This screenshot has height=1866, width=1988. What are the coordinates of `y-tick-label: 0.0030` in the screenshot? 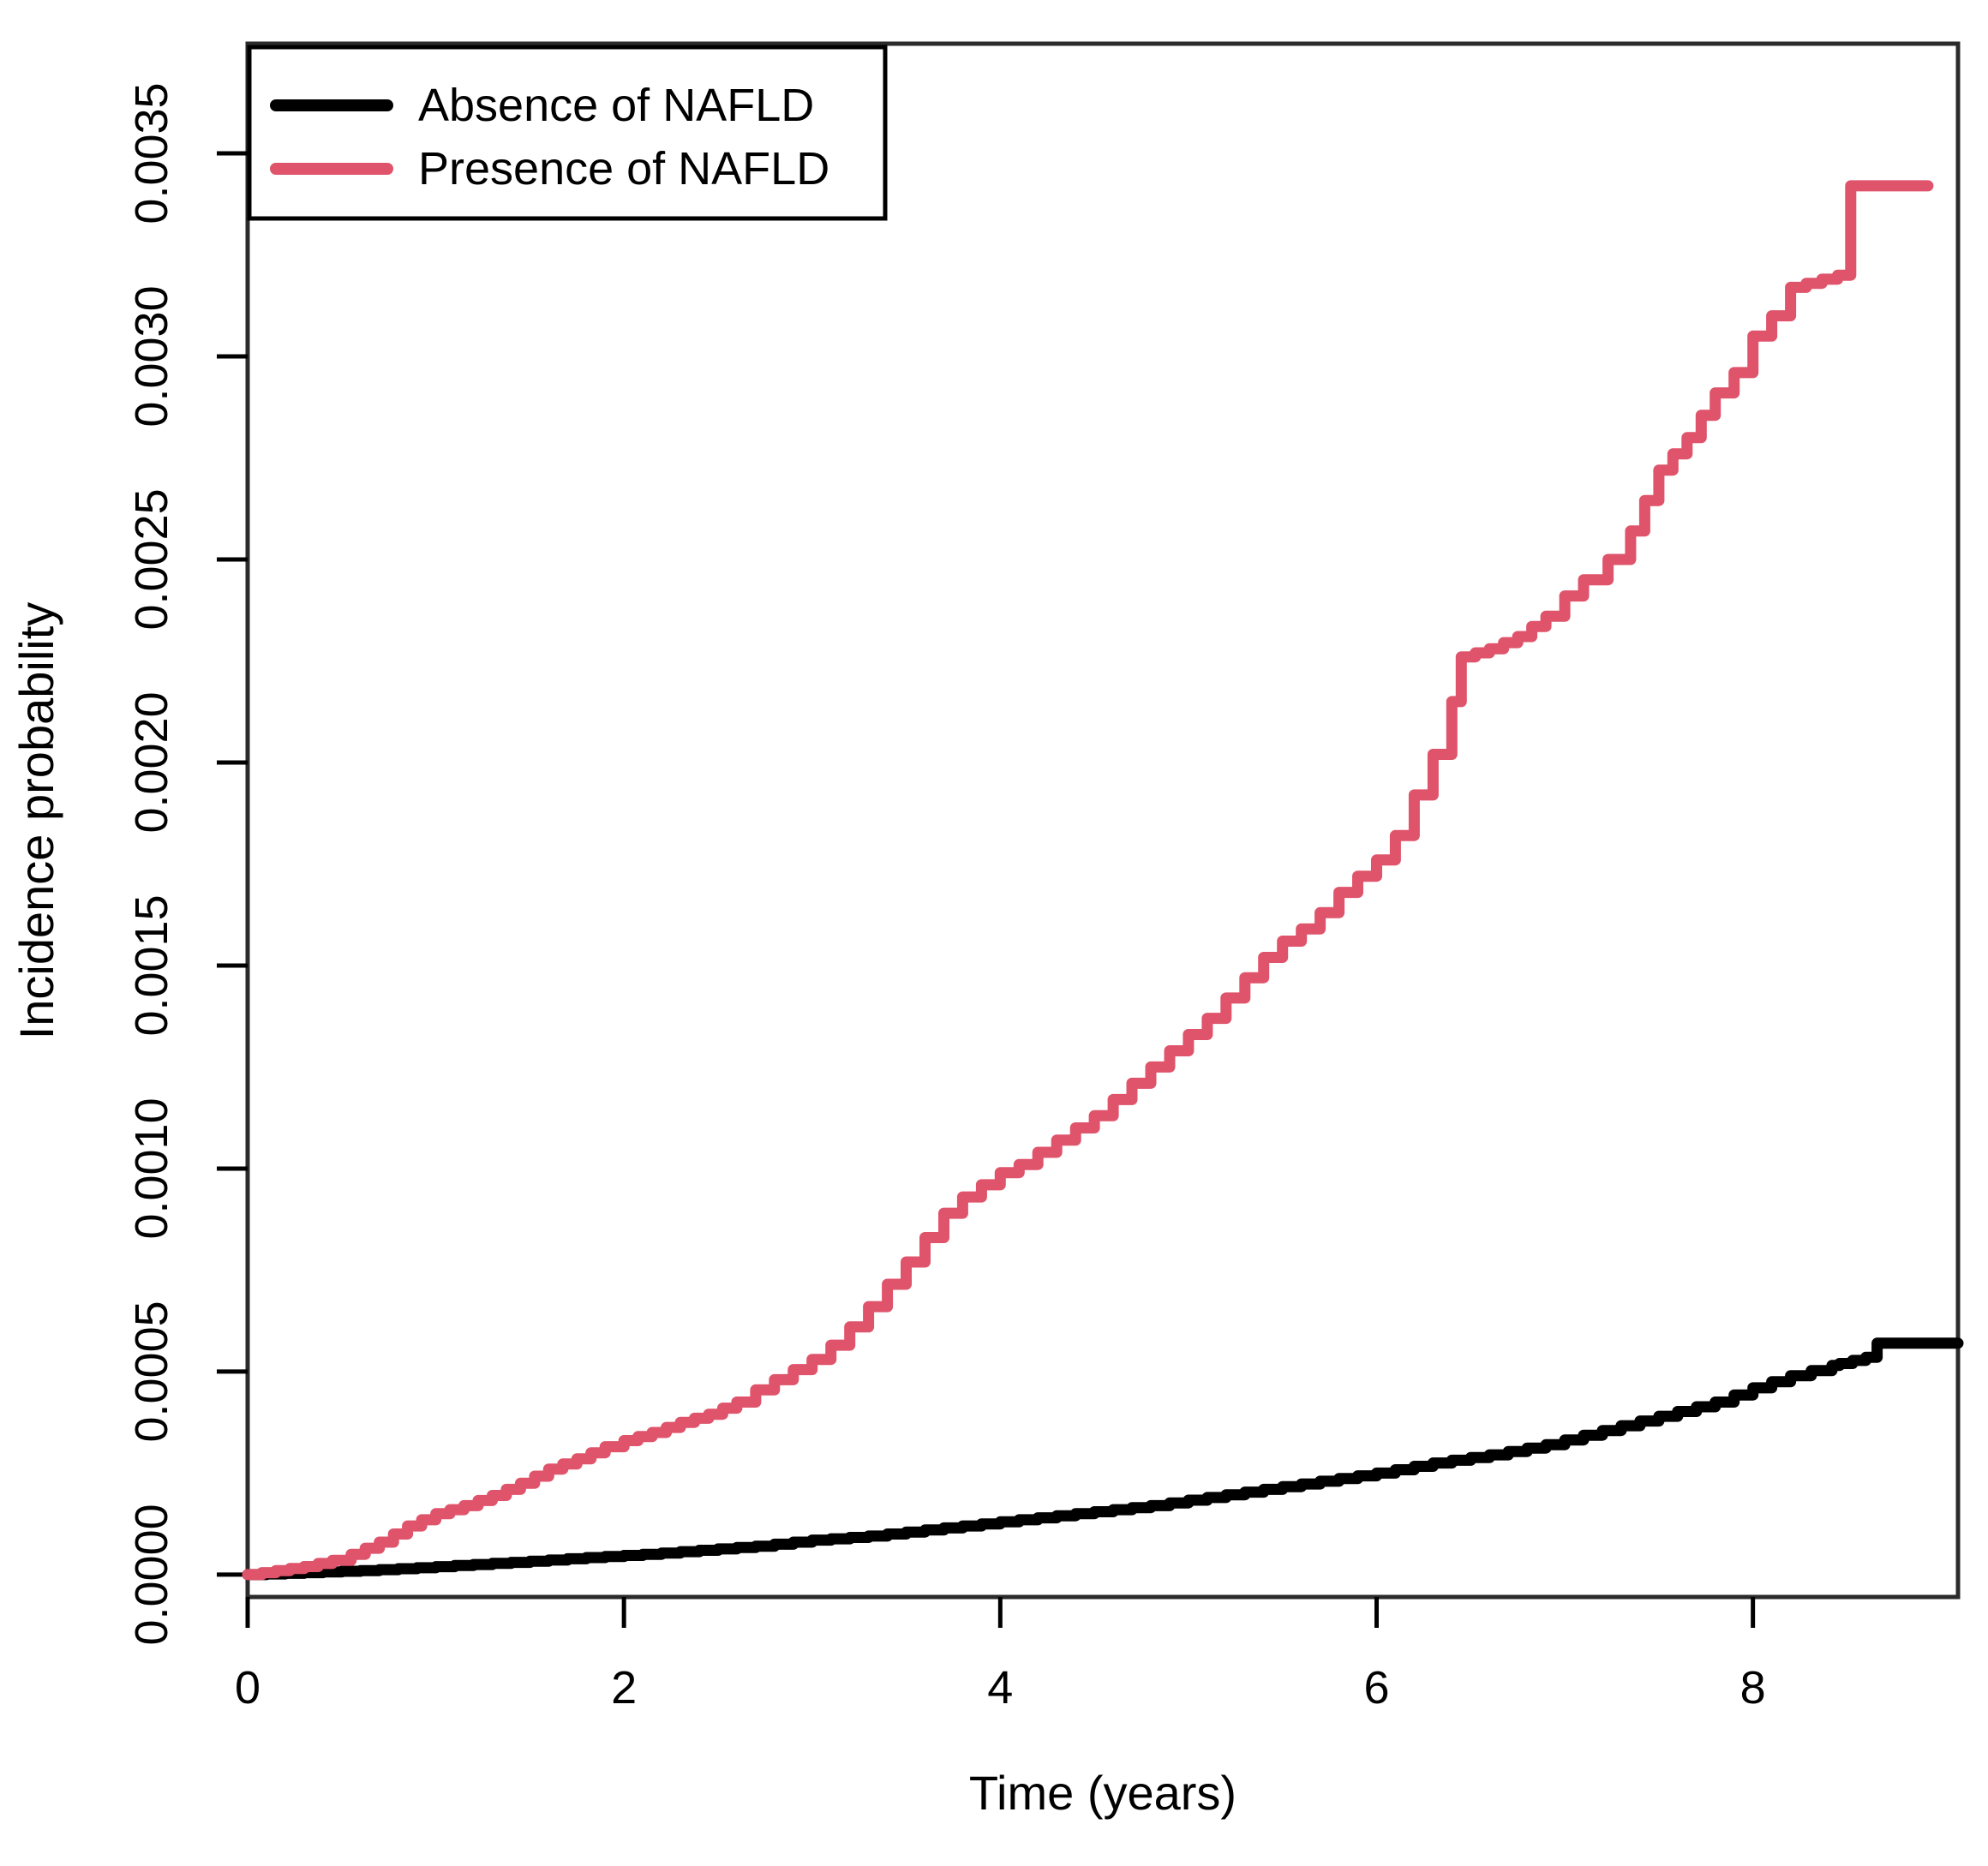 It's located at (152, 356).